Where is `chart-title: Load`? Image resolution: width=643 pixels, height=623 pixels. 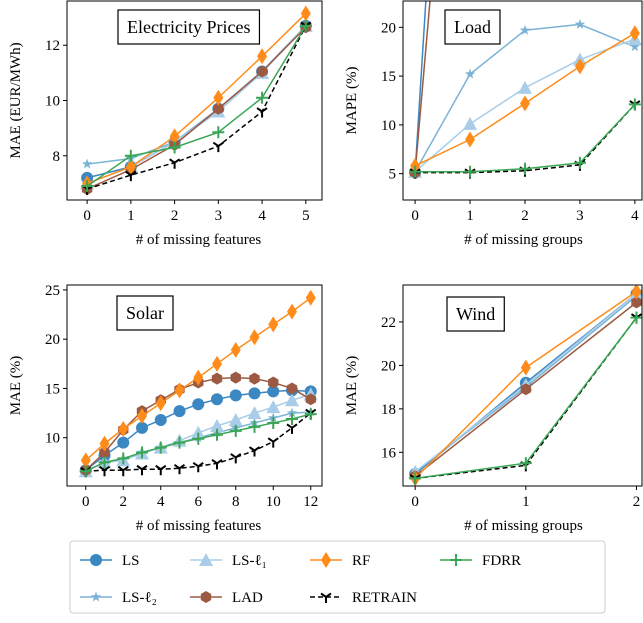
chart-title: Load is located at coordinates (472, 27).